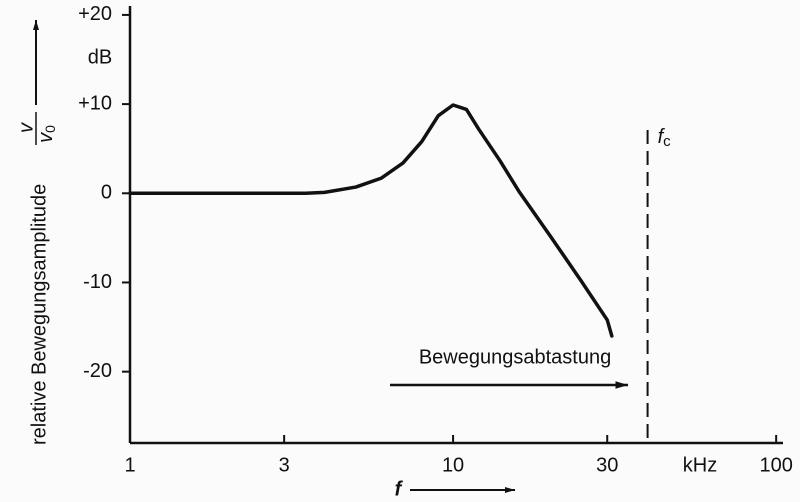  Describe the element at coordinates (129, 465) in the screenshot. I see `x-tick-label: 1` at that location.